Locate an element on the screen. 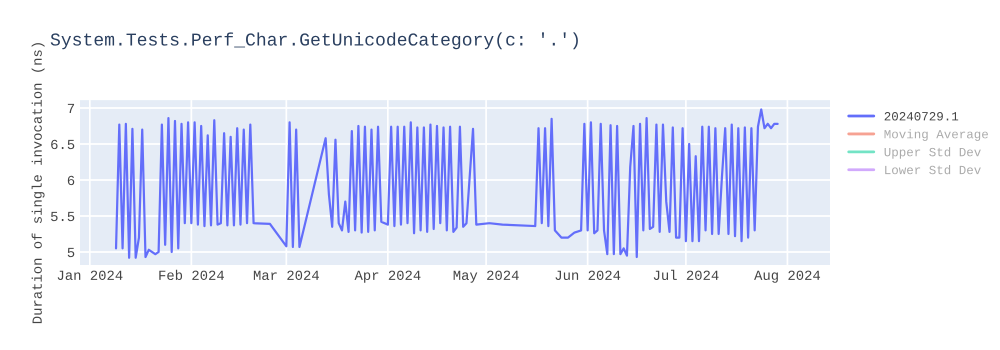  legend-label: Moving Average is located at coordinates (936, 135).